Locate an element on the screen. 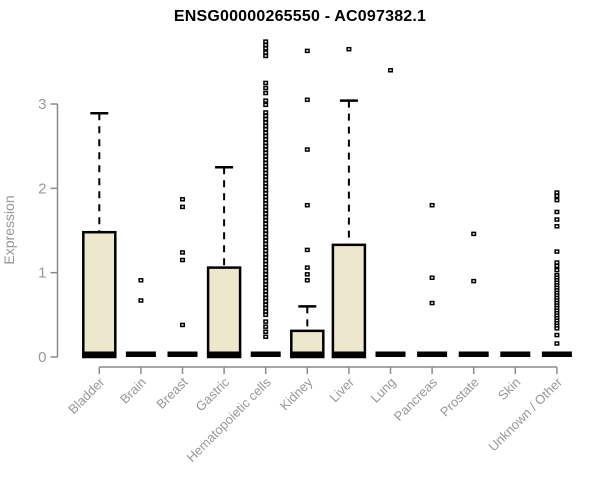 The height and width of the screenshot is (500, 600). boxplot-pancreas is located at coordinates (432, 279).